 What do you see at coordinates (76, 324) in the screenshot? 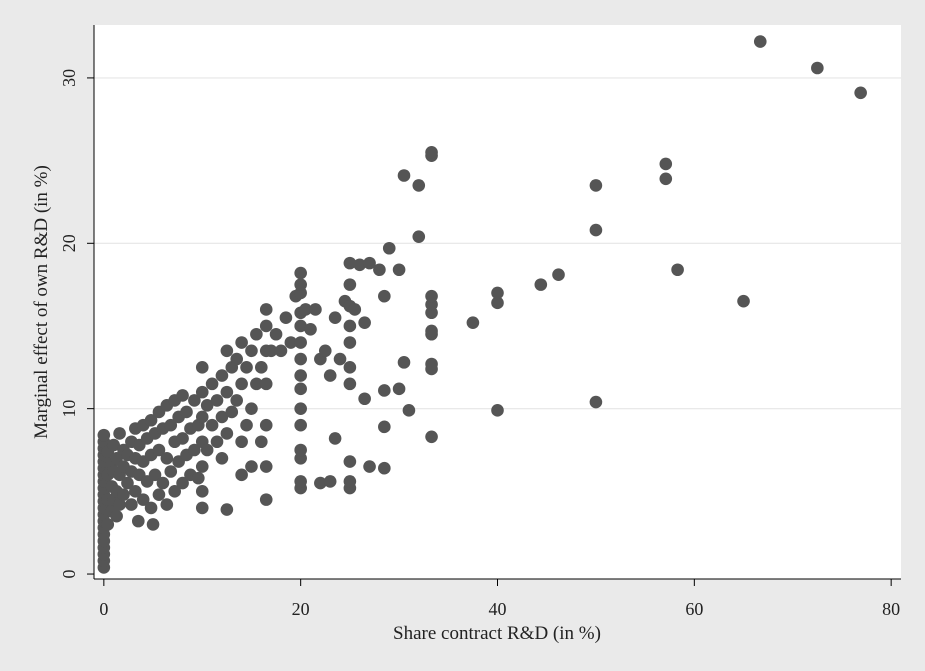
I see `y-axis-ticks: 0 10 20 30` at bounding box center [76, 324].